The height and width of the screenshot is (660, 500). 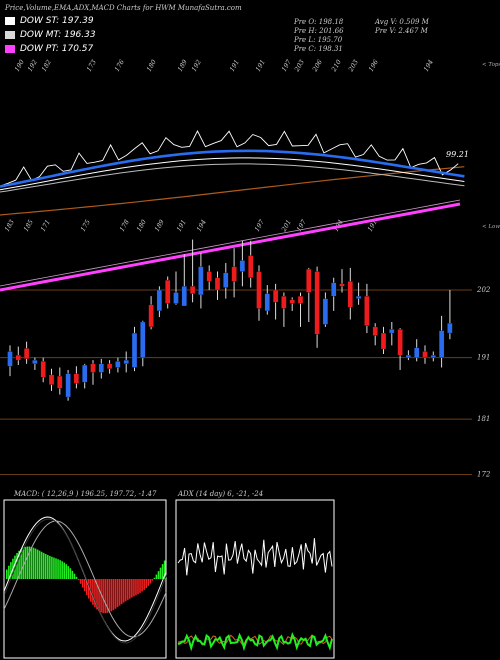 I want to click on legend-dow-pt: DOW PT: 170.57, so click(x=48, y=49).